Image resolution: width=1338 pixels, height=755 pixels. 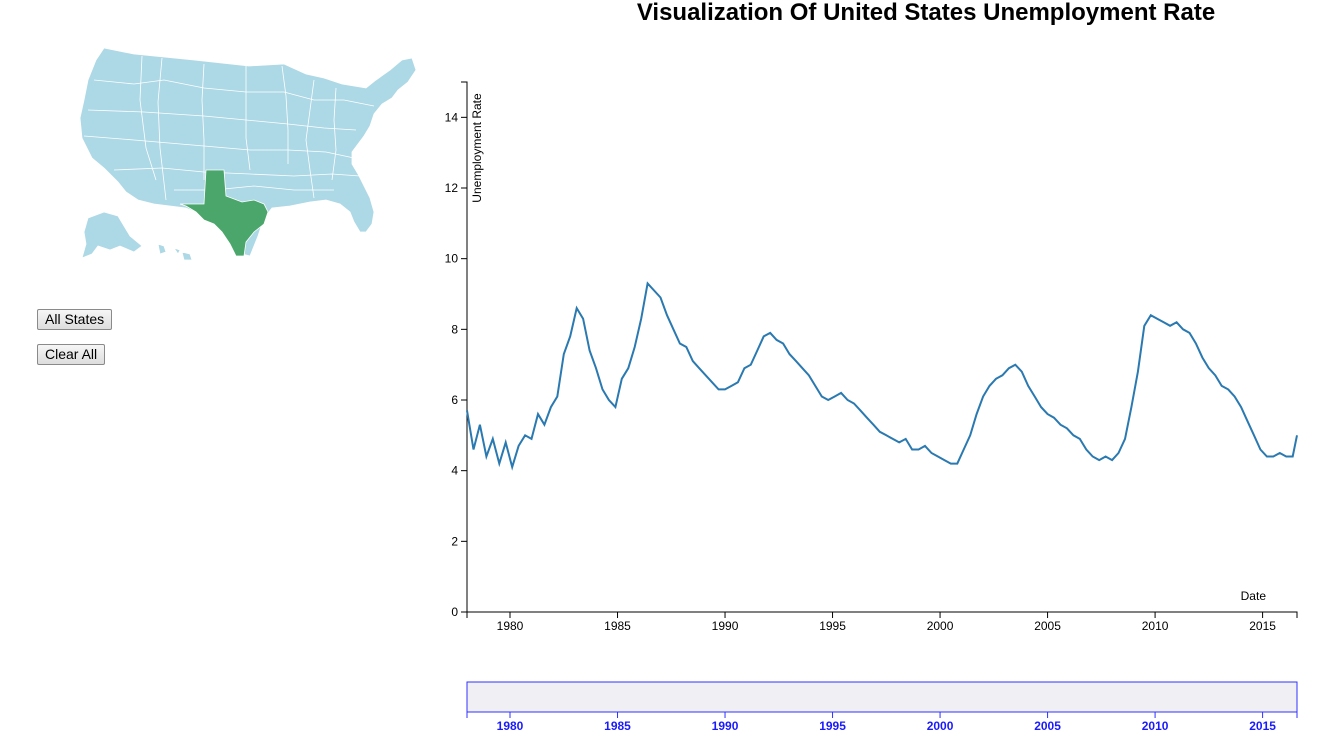 I want to click on y-tick-label: 12, so click(x=452, y=188).